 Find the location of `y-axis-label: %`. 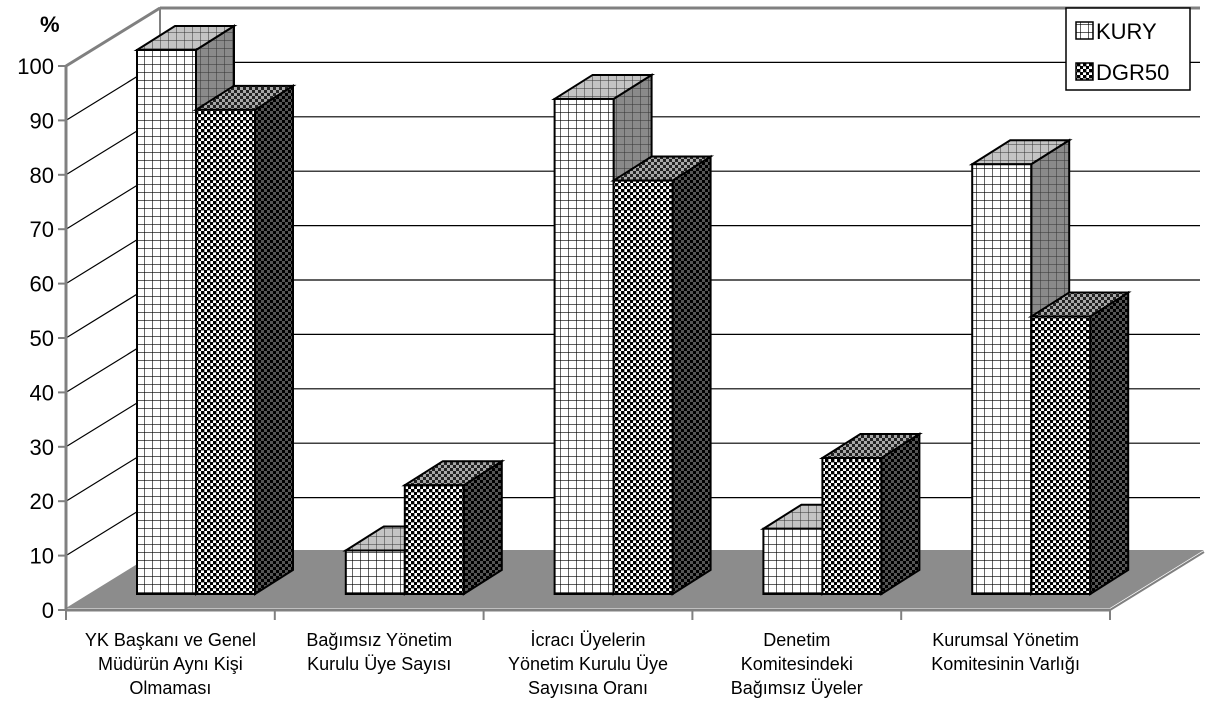

y-axis-label: % is located at coordinates (50, 24).